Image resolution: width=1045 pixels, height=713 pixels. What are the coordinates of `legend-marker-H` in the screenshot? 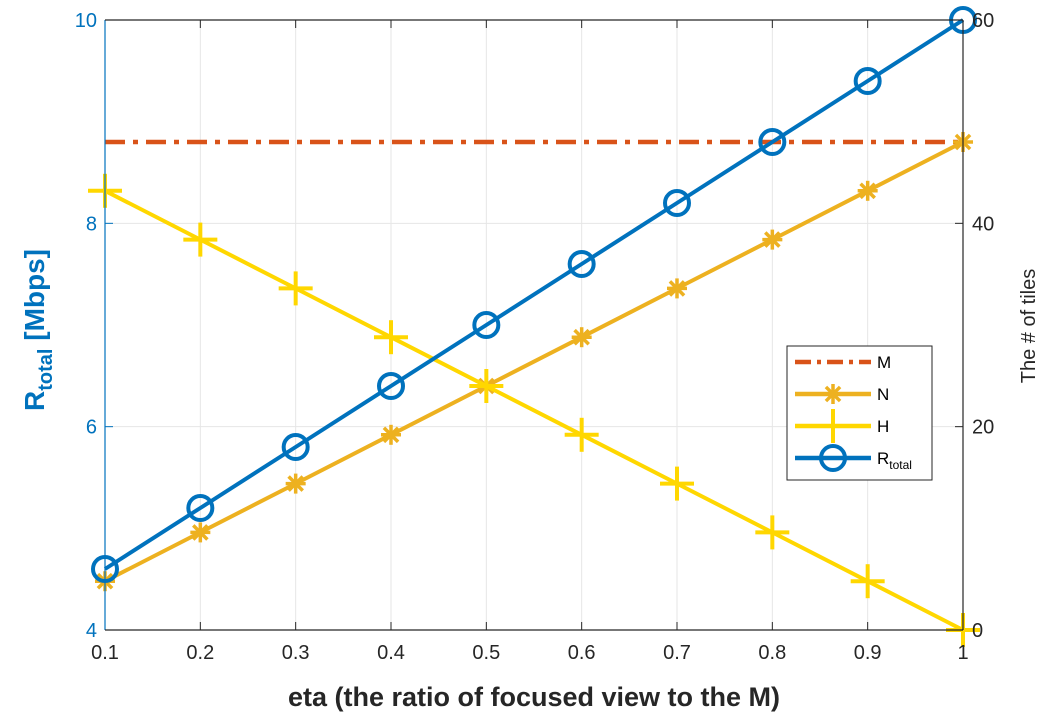 It's located at (833, 426).